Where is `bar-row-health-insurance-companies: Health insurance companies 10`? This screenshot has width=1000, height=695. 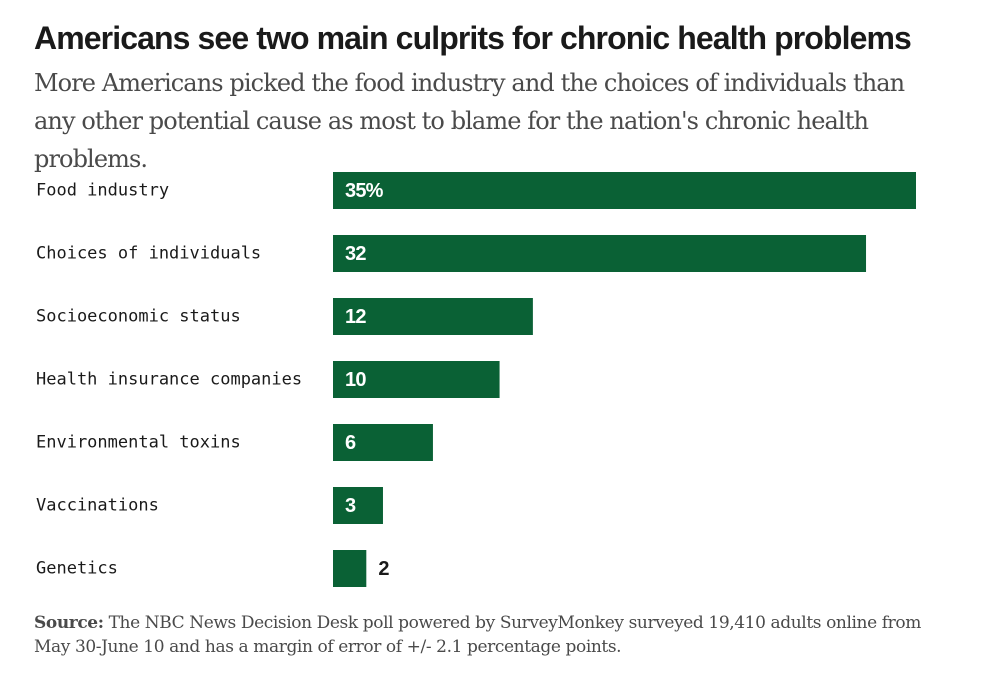
bar-row-health-insurance-companies: Health insurance companies 10 is located at coordinates (268, 379).